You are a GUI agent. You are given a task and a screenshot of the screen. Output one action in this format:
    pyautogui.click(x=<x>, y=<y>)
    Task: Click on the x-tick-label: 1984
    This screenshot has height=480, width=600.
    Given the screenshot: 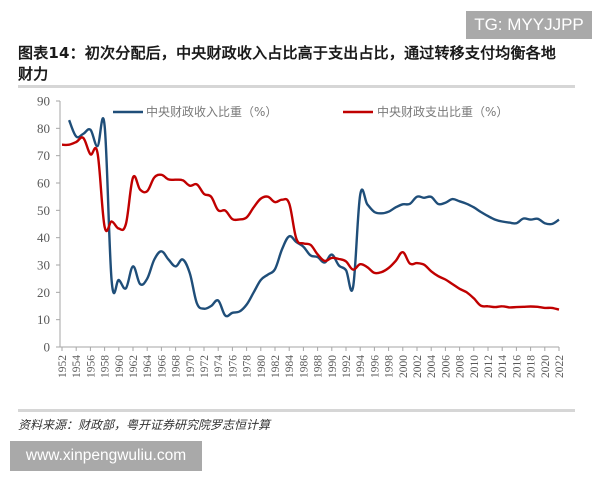 What is the action you would take?
    pyautogui.click(x=290, y=366)
    